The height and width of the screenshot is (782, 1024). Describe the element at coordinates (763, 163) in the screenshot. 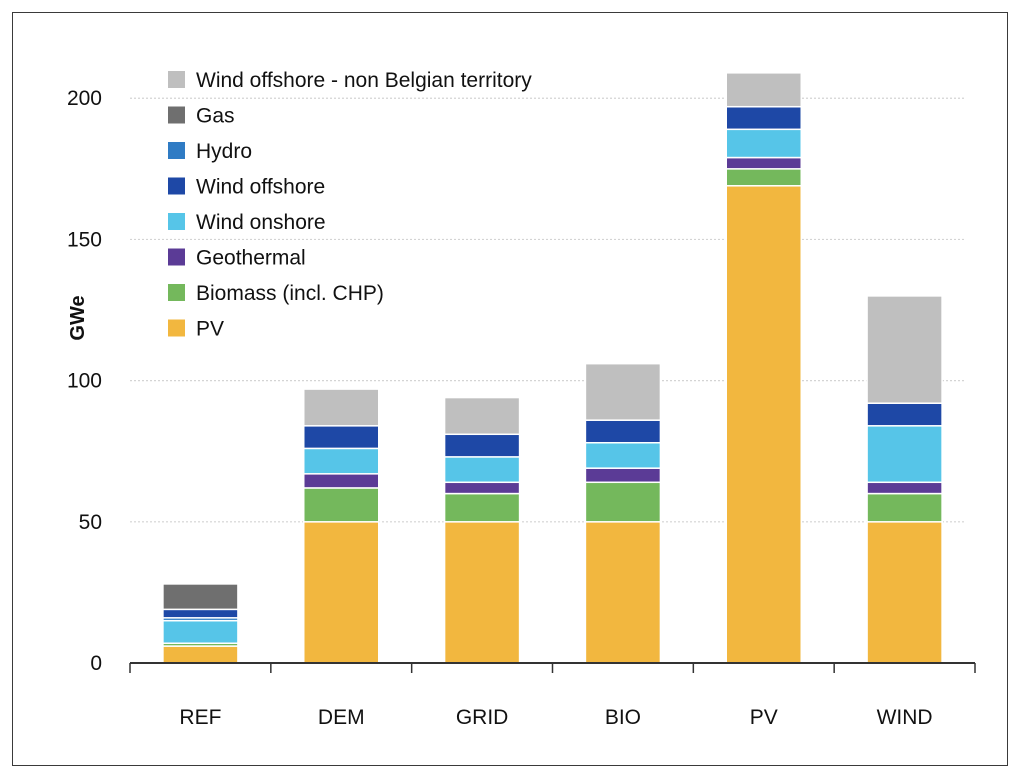

I see `bar-pv-geothermal` at that location.